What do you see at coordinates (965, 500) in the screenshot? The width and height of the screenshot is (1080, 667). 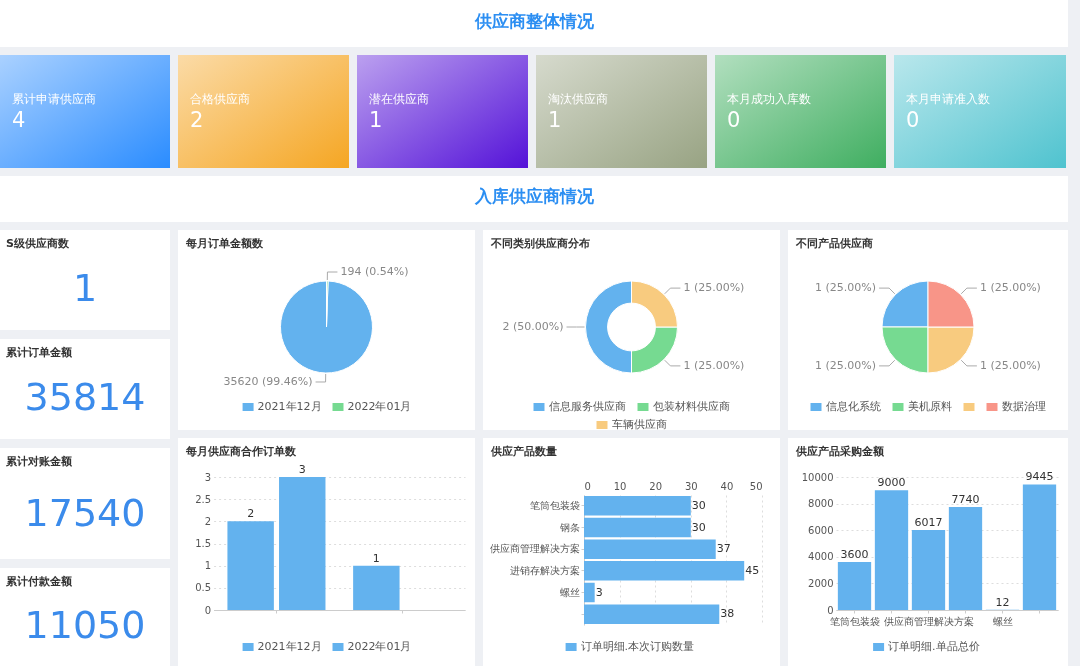 I see `data-label: 7740` at bounding box center [965, 500].